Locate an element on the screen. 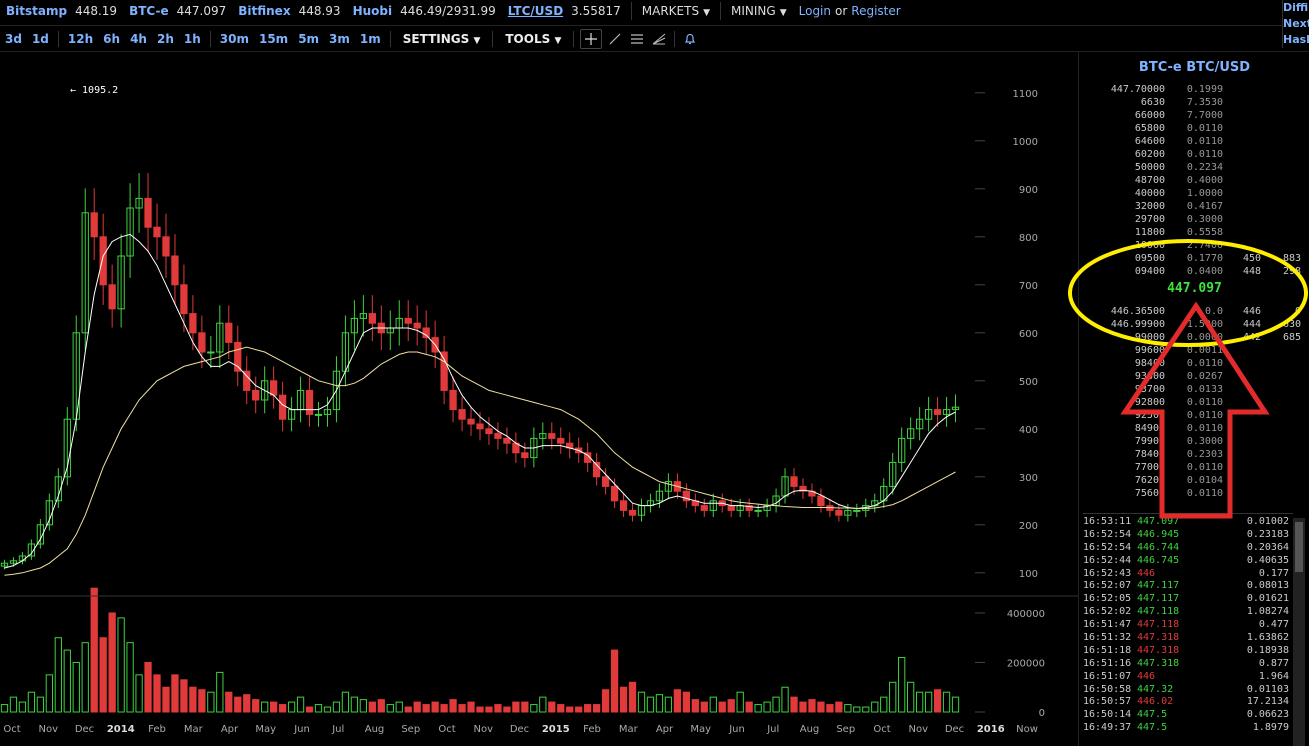 Image resolution: width=1309 pixels, height=746 pixels. x-tick-label: Nov is located at coordinates (483, 729).